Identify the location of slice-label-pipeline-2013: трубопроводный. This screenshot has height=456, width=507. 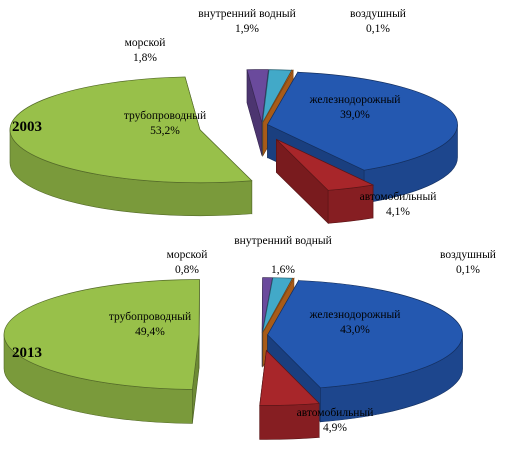
(150, 317).